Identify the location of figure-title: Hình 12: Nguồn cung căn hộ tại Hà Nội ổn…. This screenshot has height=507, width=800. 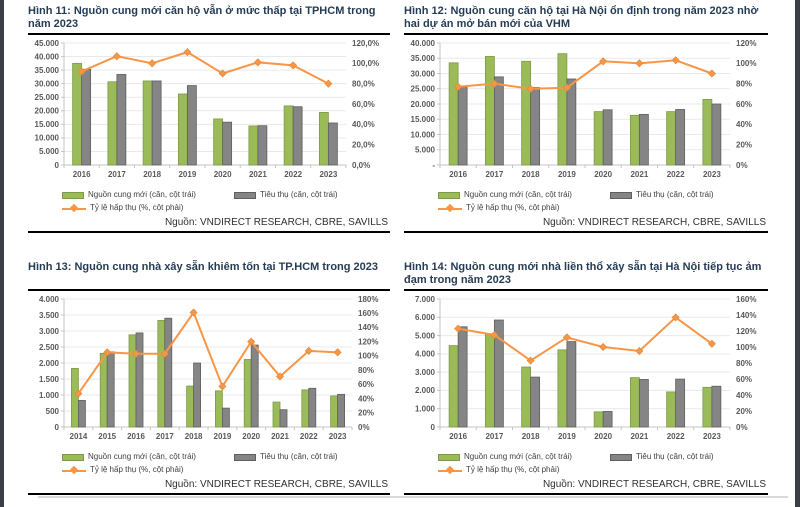
(581, 17).